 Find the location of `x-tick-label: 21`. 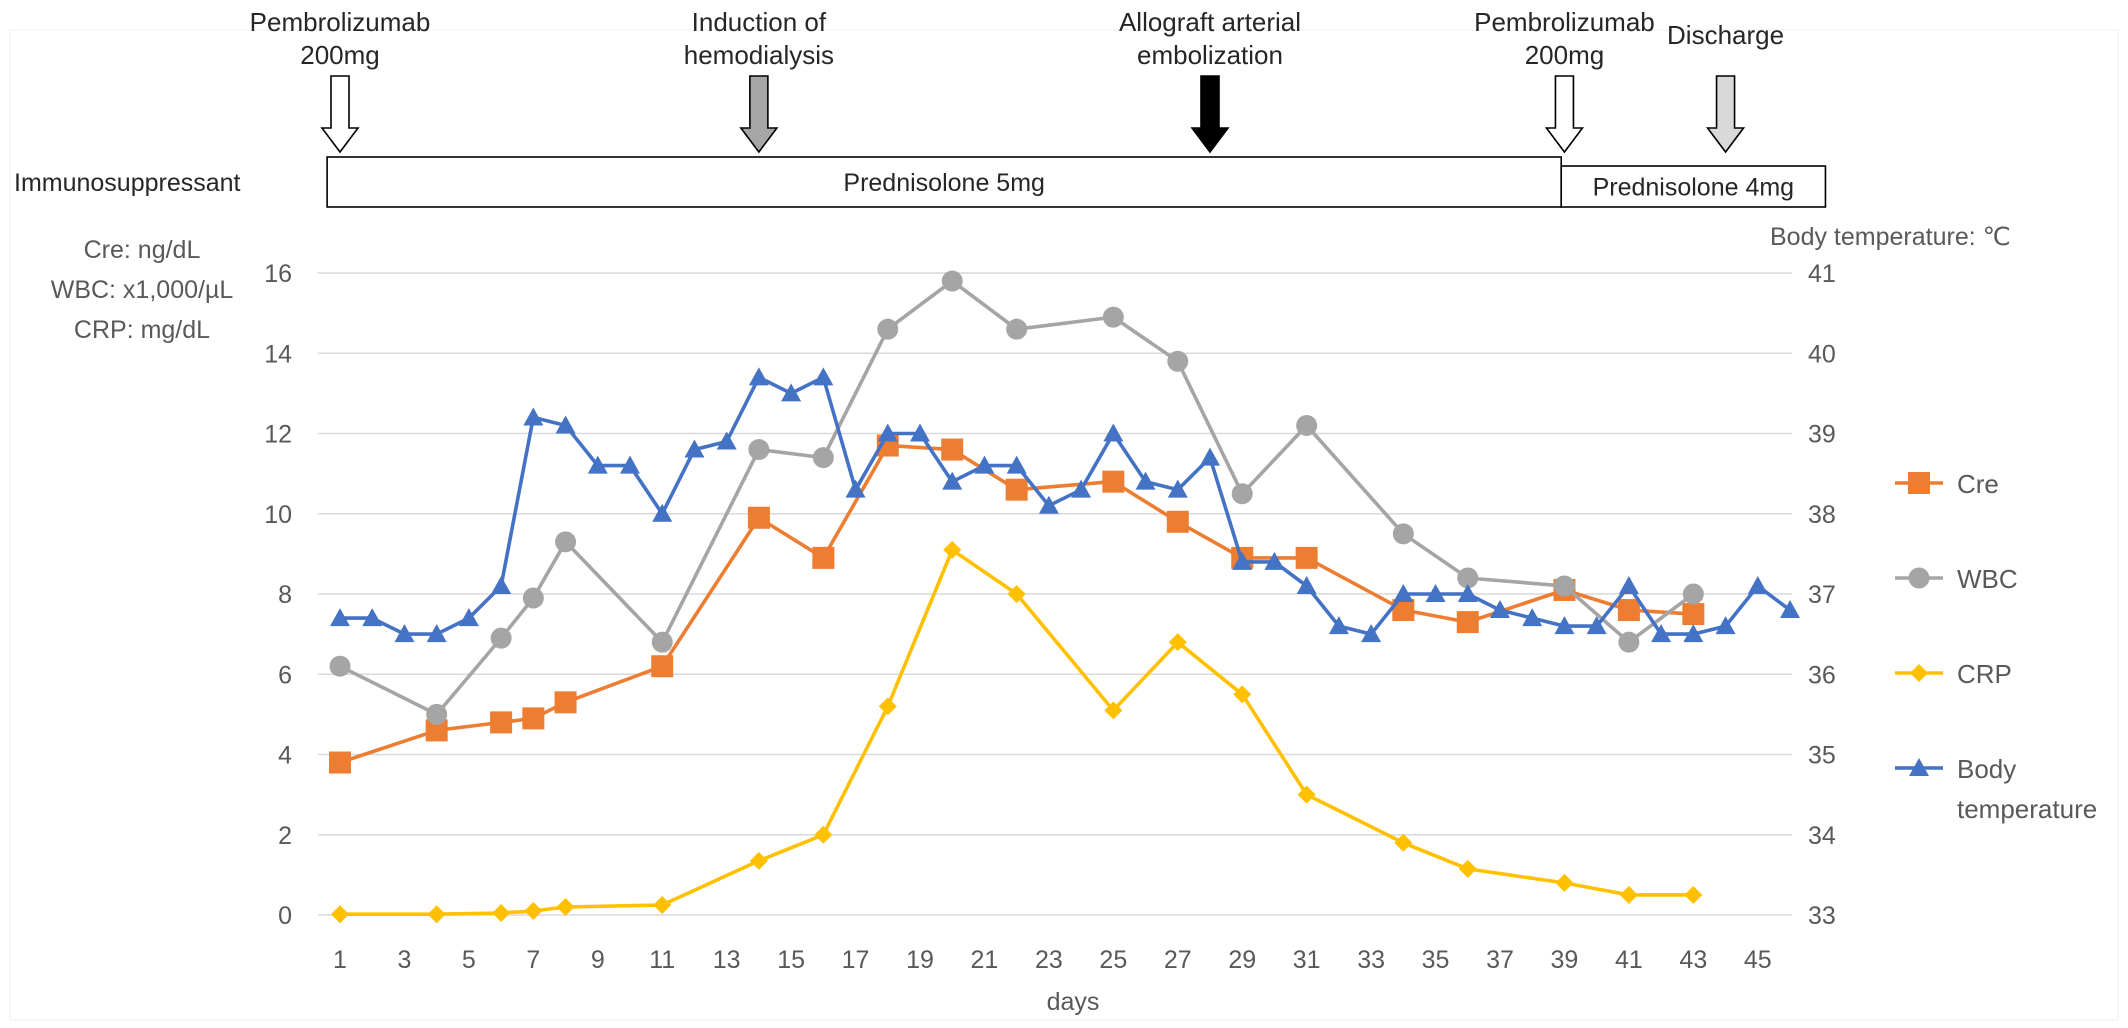

x-tick-label: 21 is located at coordinates (985, 960).